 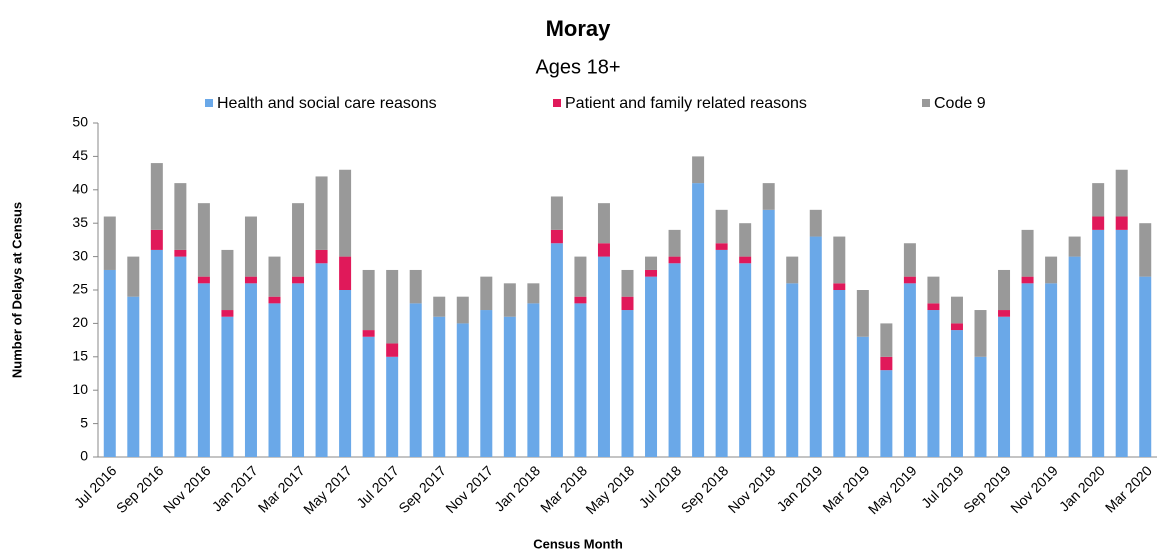 What do you see at coordinates (960, 103) in the screenshot?
I see `legend-label: Code 9` at bounding box center [960, 103].